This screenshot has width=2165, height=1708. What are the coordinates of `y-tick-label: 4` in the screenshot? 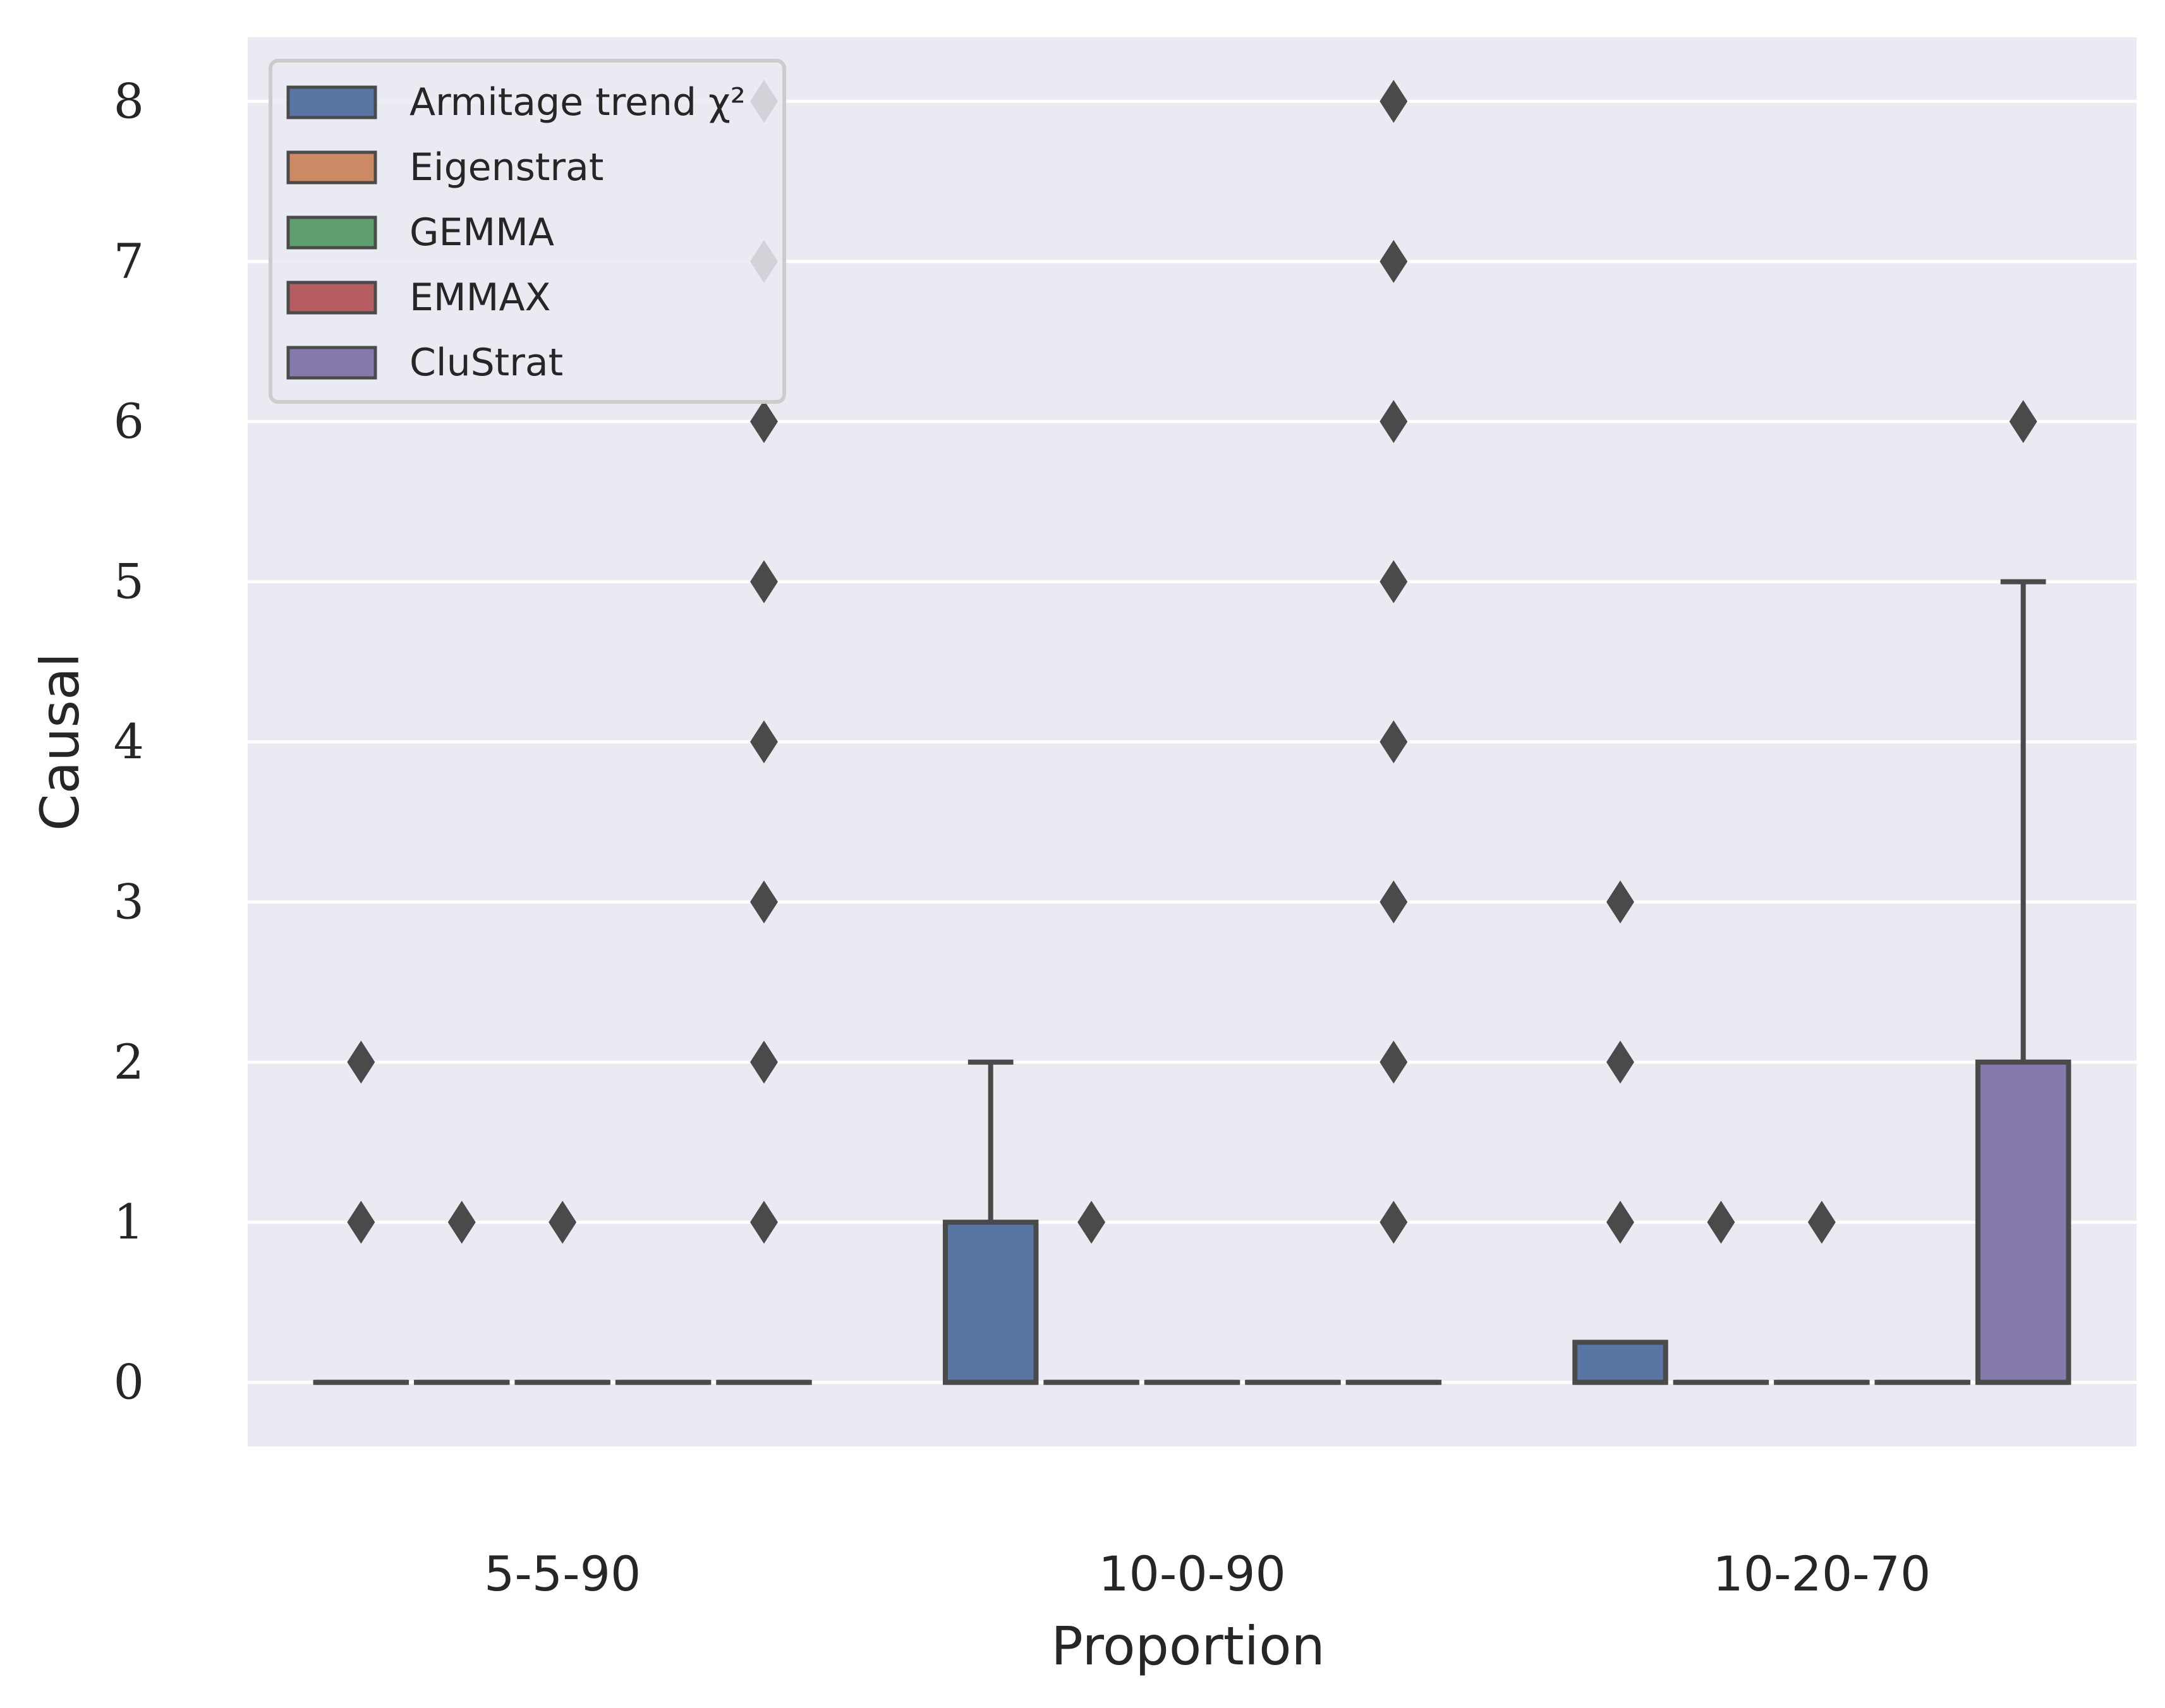 It's located at (129, 741).